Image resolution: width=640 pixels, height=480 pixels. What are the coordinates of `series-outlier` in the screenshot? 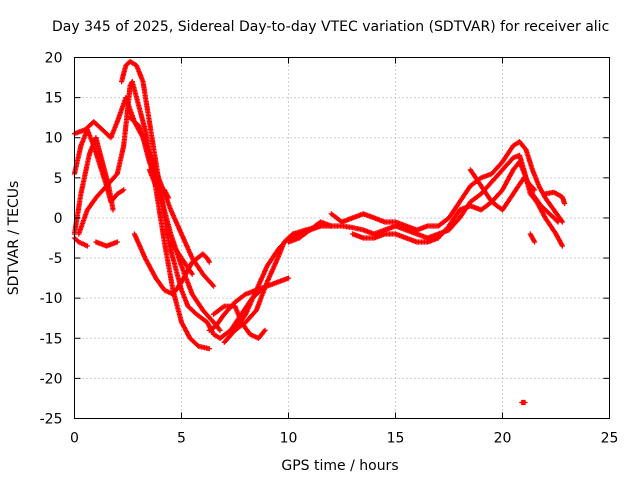 It's located at (523, 402).